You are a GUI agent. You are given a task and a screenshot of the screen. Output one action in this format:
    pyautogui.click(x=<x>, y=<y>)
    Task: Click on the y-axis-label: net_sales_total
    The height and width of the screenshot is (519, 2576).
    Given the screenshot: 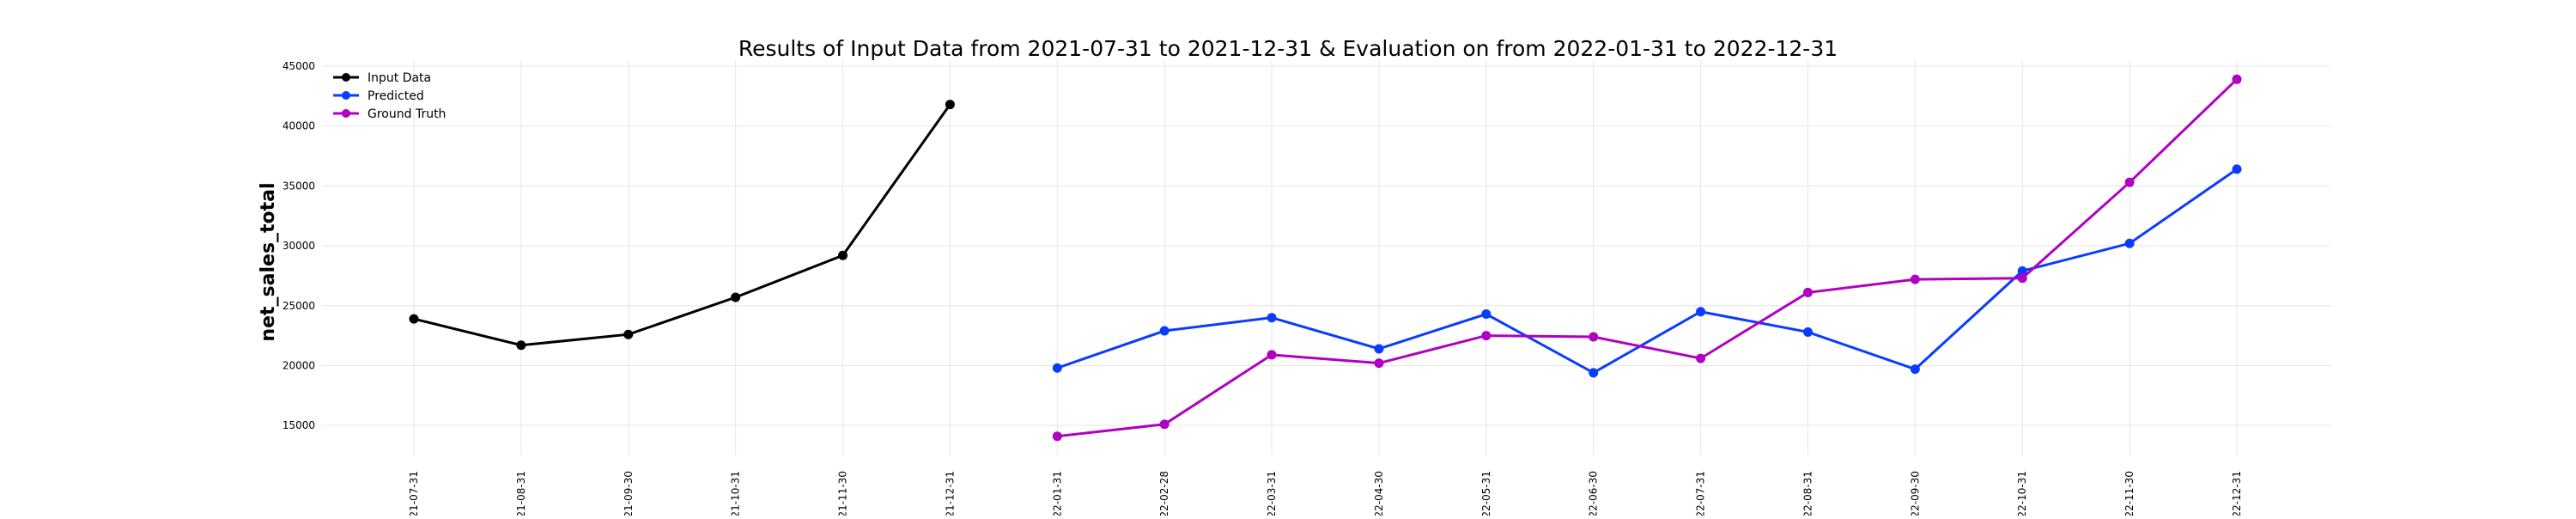 What is the action you would take?
    pyautogui.click(x=269, y=261)
    